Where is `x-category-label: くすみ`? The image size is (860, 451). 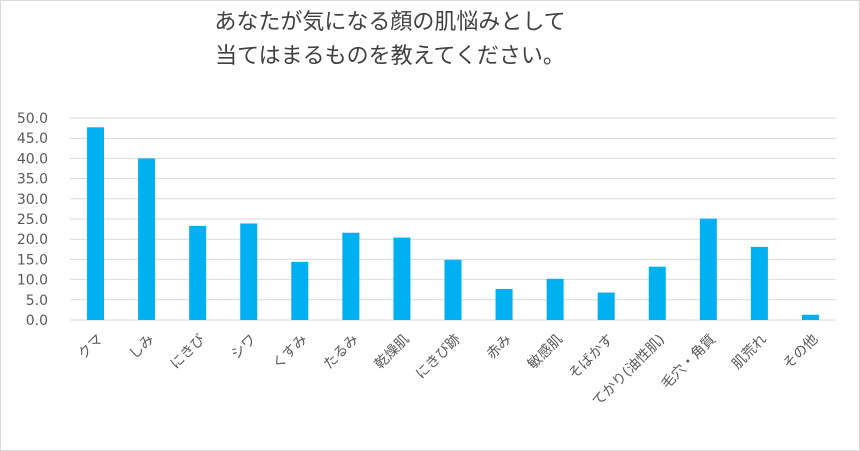
x-category-label: くすみ is located at coordinates (290, 352).